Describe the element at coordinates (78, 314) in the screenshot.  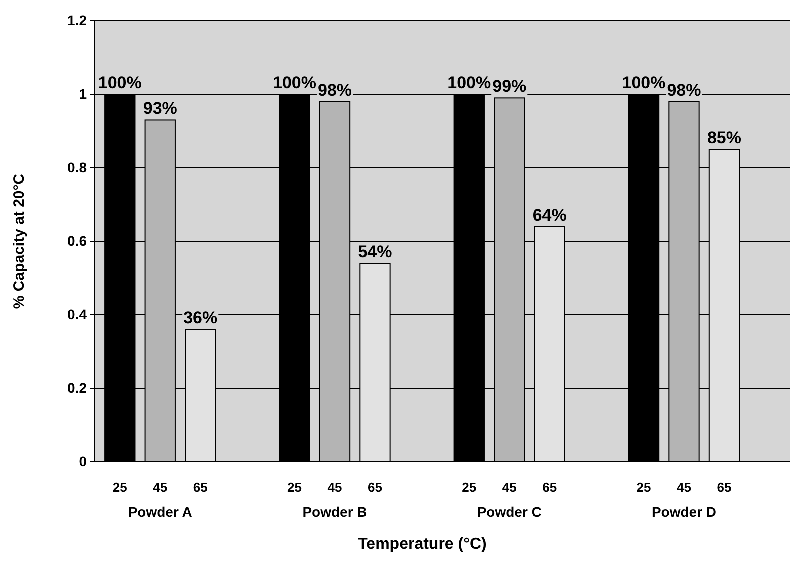
I see `y-tick-label: 0.4` at that location.